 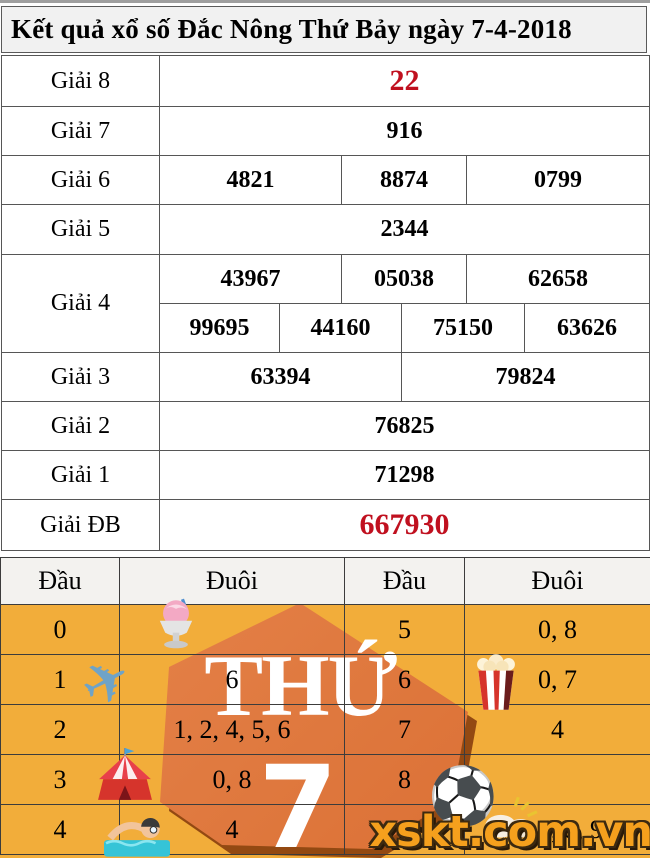 What do you see at coordinates (250, 180) in the screenshot?
I see `prize-value-g6-1: 4821` at bounding box center [250, 180].